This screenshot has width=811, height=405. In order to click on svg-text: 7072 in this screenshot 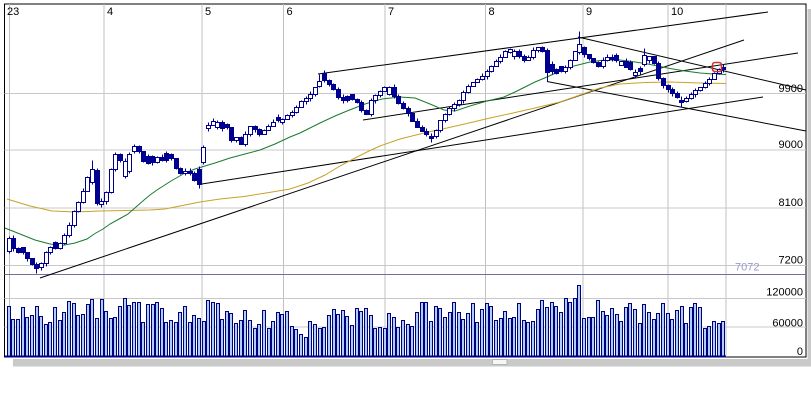, I will do `click(747, 268)`.